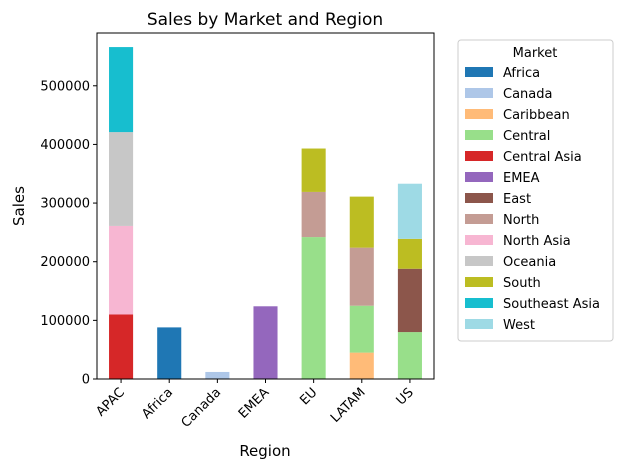  What do you see at coordinates (121, 179) in the screenshot?
I see `bar-segment-apac-oceania` at bounding box center [121, 179].